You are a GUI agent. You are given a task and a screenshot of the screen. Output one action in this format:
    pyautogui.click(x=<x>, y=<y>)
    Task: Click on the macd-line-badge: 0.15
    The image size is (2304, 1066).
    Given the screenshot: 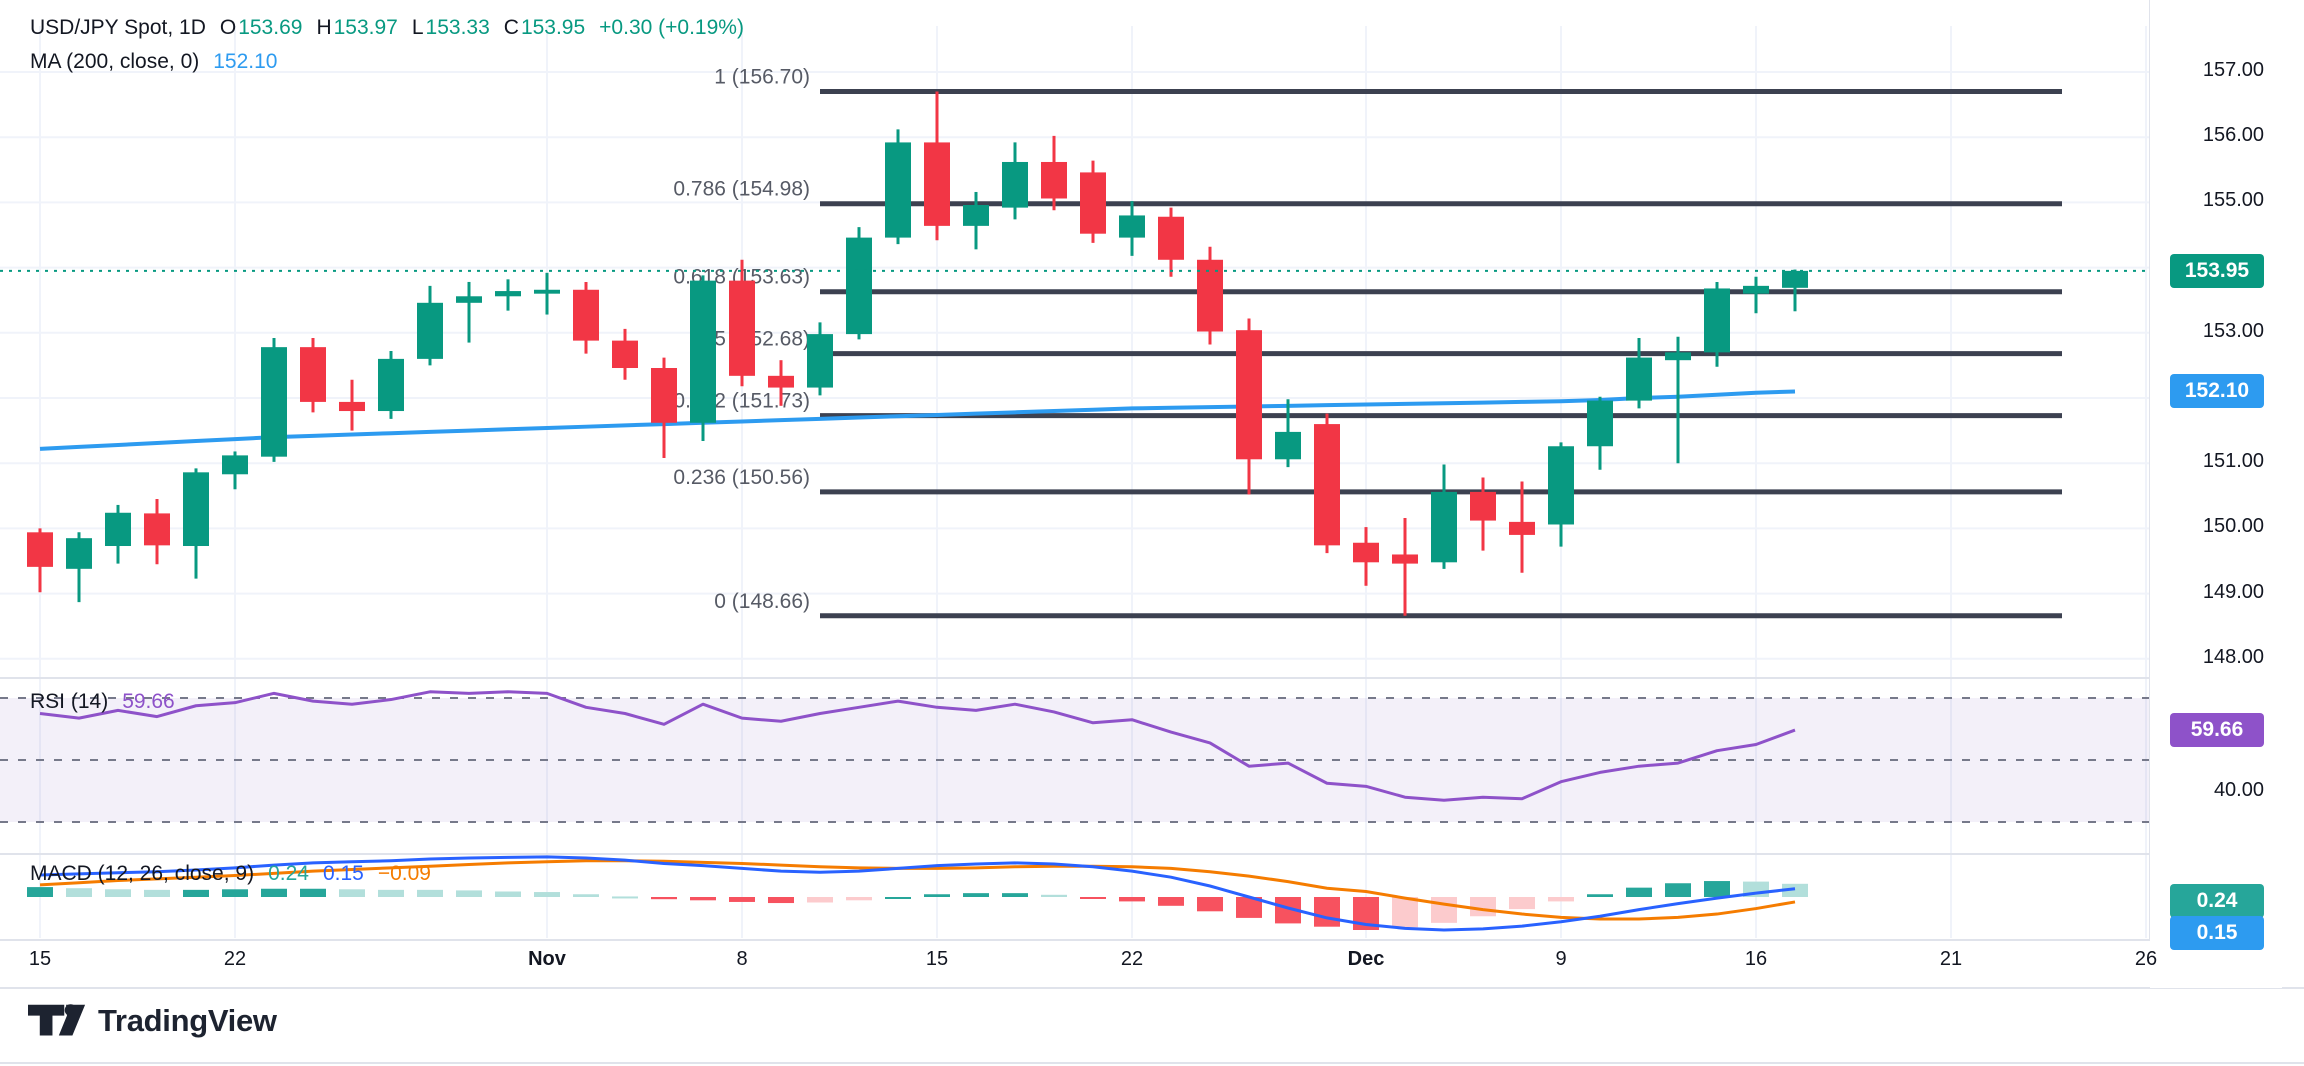 What is the action you would take?
    pyautogui.click(x=2217, y=933)
    